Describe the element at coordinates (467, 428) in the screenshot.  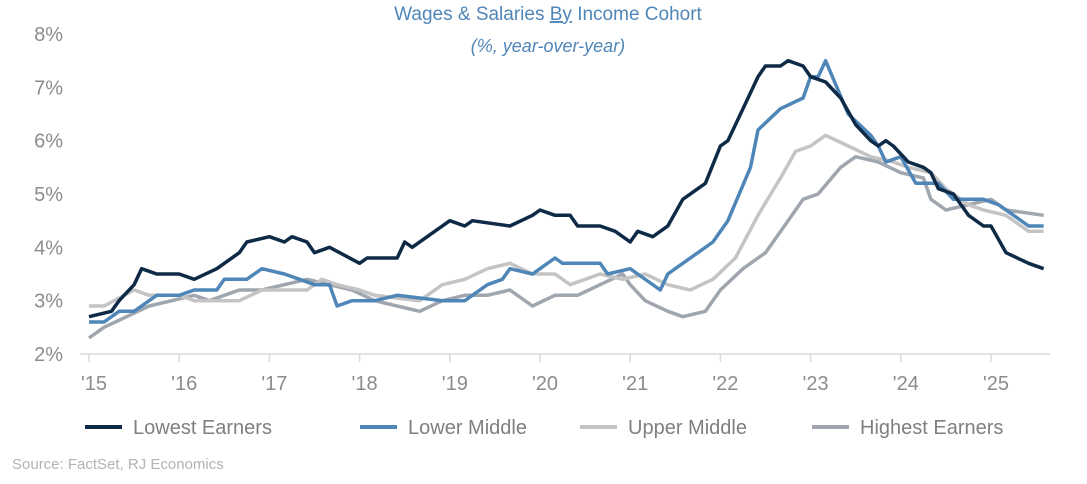
I see `legend-label: Lower Middle` at that location.